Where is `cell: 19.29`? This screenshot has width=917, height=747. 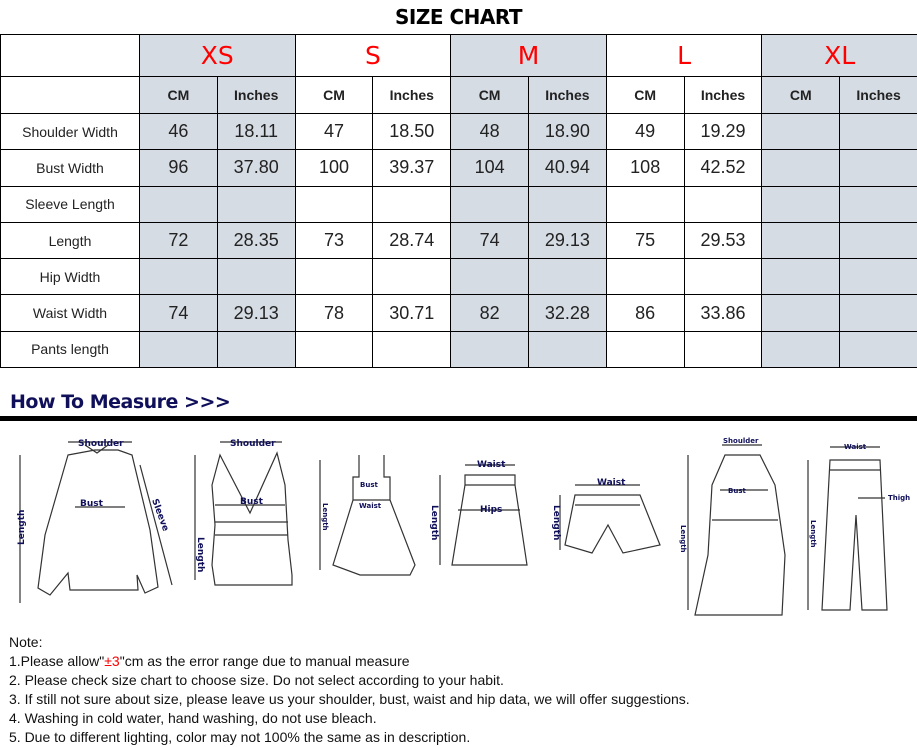 cell: 19.29 is located at coordinates (723, 131).